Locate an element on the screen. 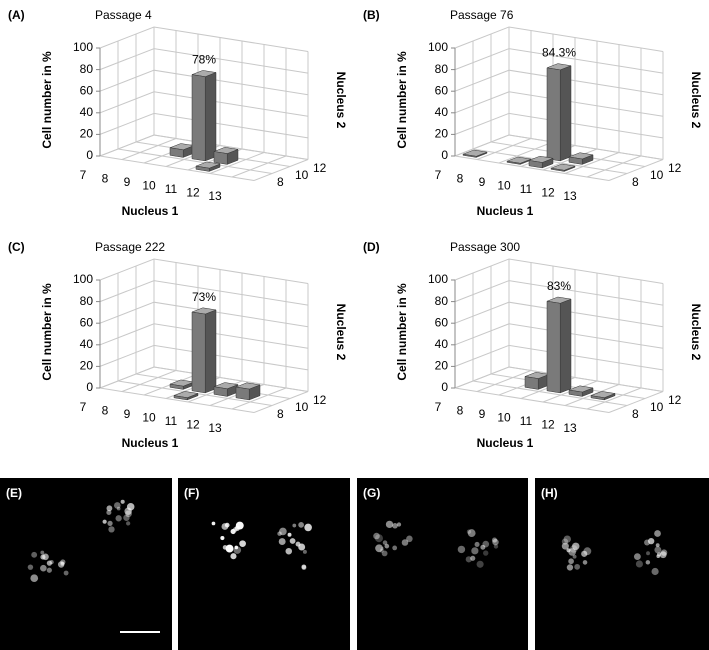 The height and width of the screenshot is (650, 709). bar-side is located at coordinates (565, 113).